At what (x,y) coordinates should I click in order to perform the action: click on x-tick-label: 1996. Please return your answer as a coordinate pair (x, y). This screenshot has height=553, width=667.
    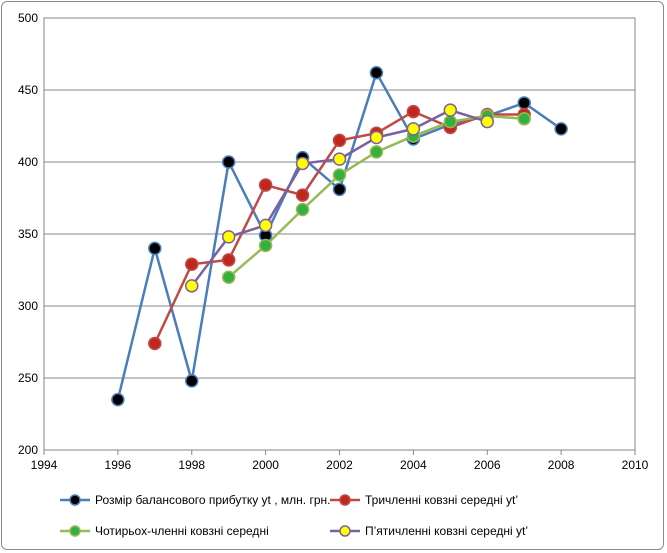
    Looking at the image, I should click on (118, 465).